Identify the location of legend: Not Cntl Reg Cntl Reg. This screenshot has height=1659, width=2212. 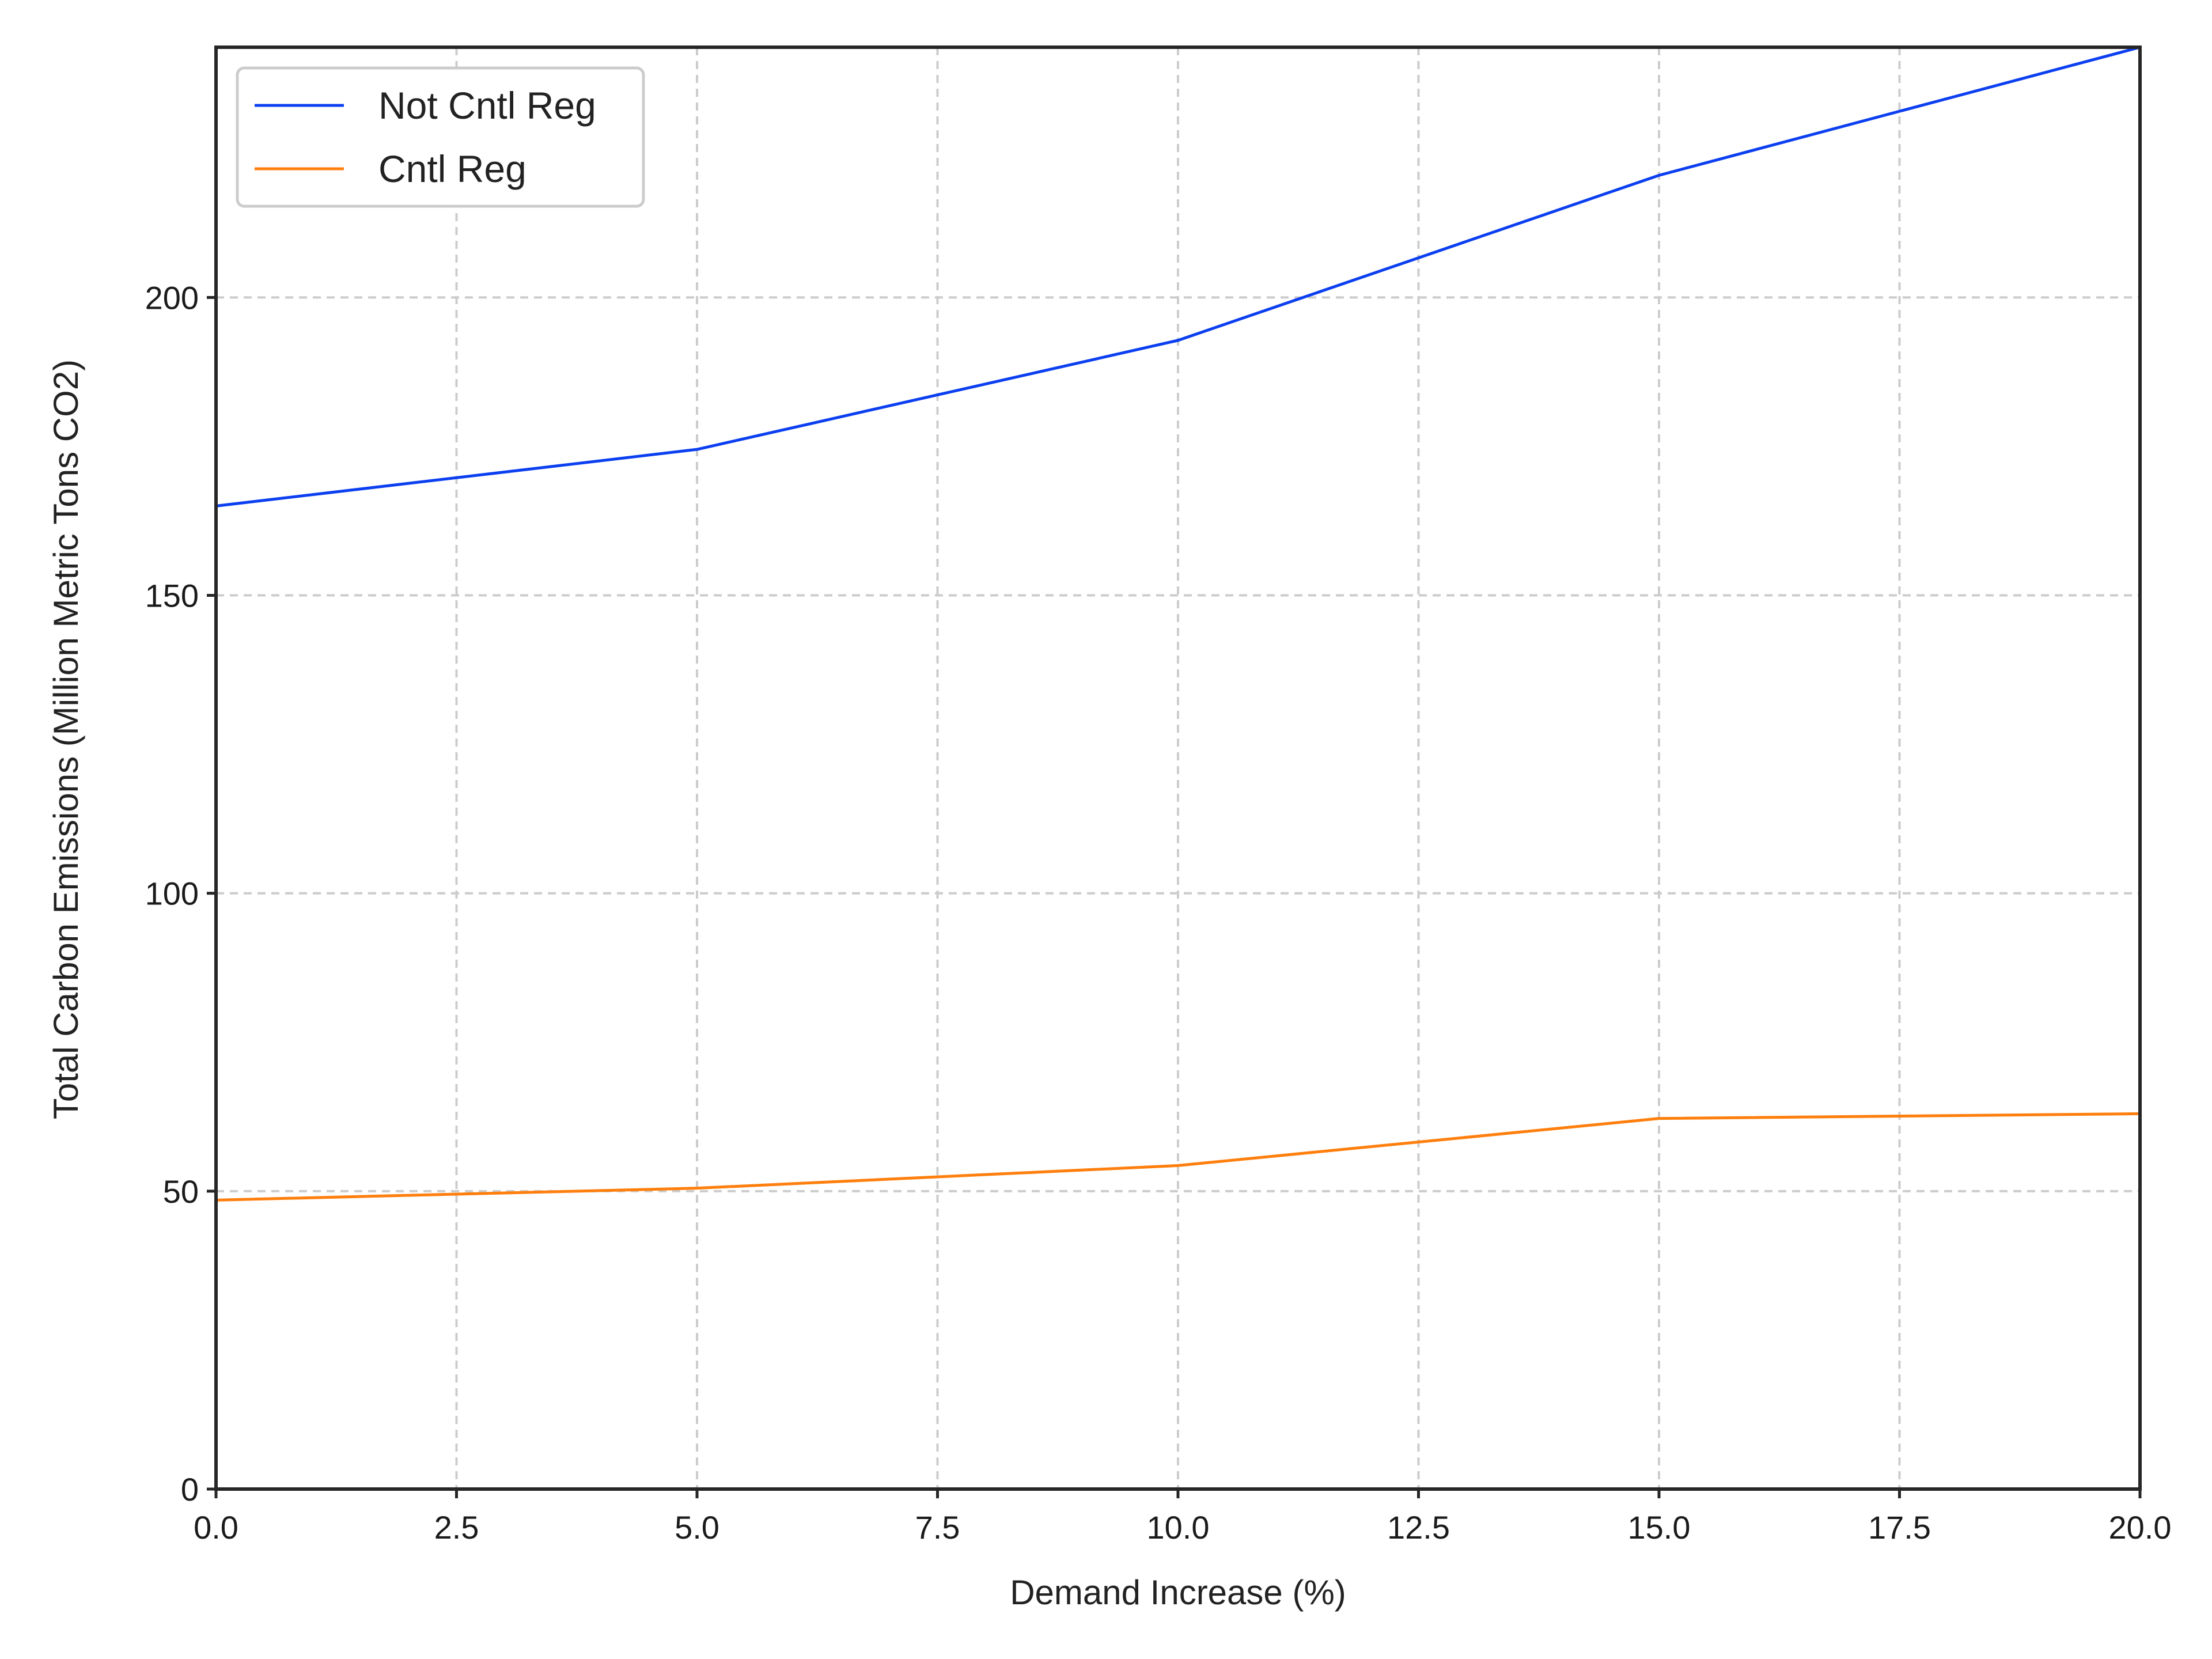
(440, 137).